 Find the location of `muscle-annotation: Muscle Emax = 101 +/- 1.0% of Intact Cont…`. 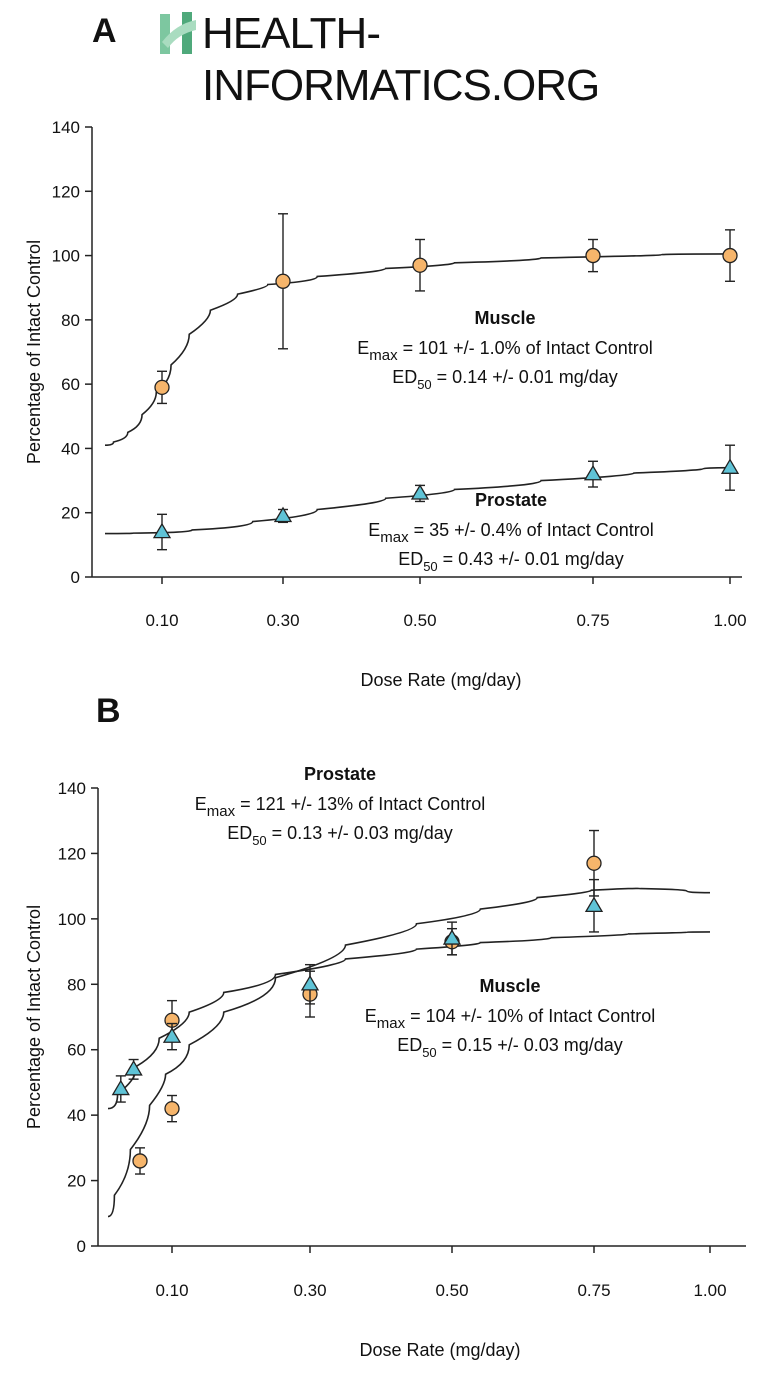

muscle-annotation: Muscle Emax = 101 +/- 1.0% of Intact Cont… is located at coordinates (505, 350).